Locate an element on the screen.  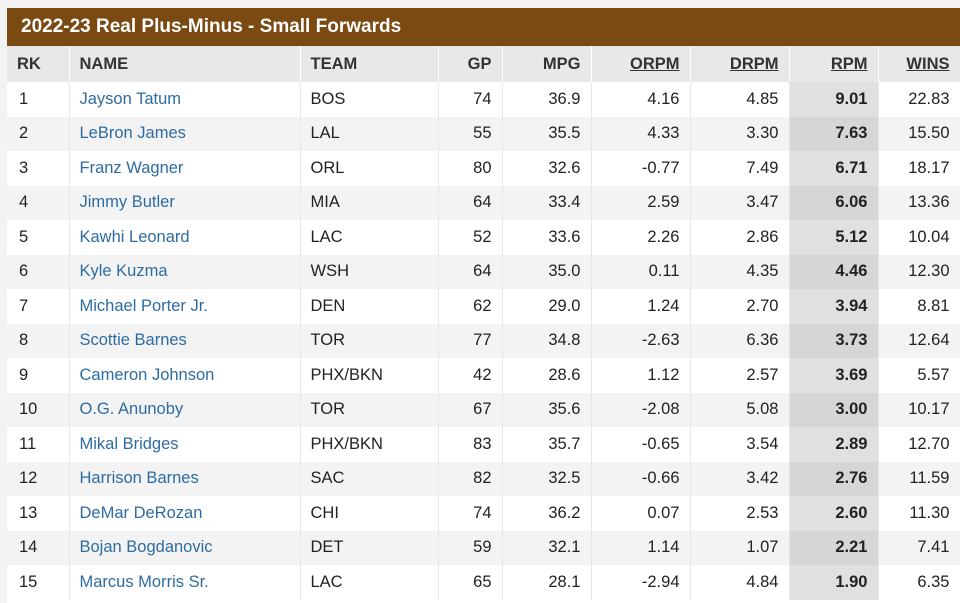
gp-cell: 65 is located at coordinates (470, 582).